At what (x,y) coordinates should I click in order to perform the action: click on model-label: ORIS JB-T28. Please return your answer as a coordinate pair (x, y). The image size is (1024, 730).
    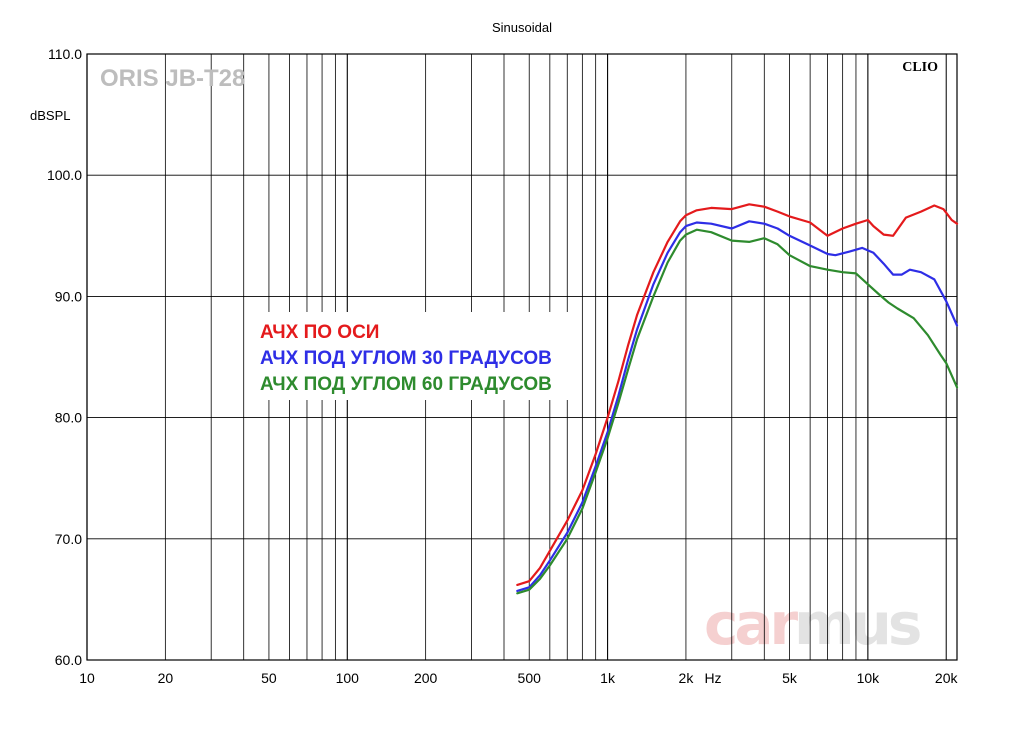
    Looking at the image, I should click on (172, 78).